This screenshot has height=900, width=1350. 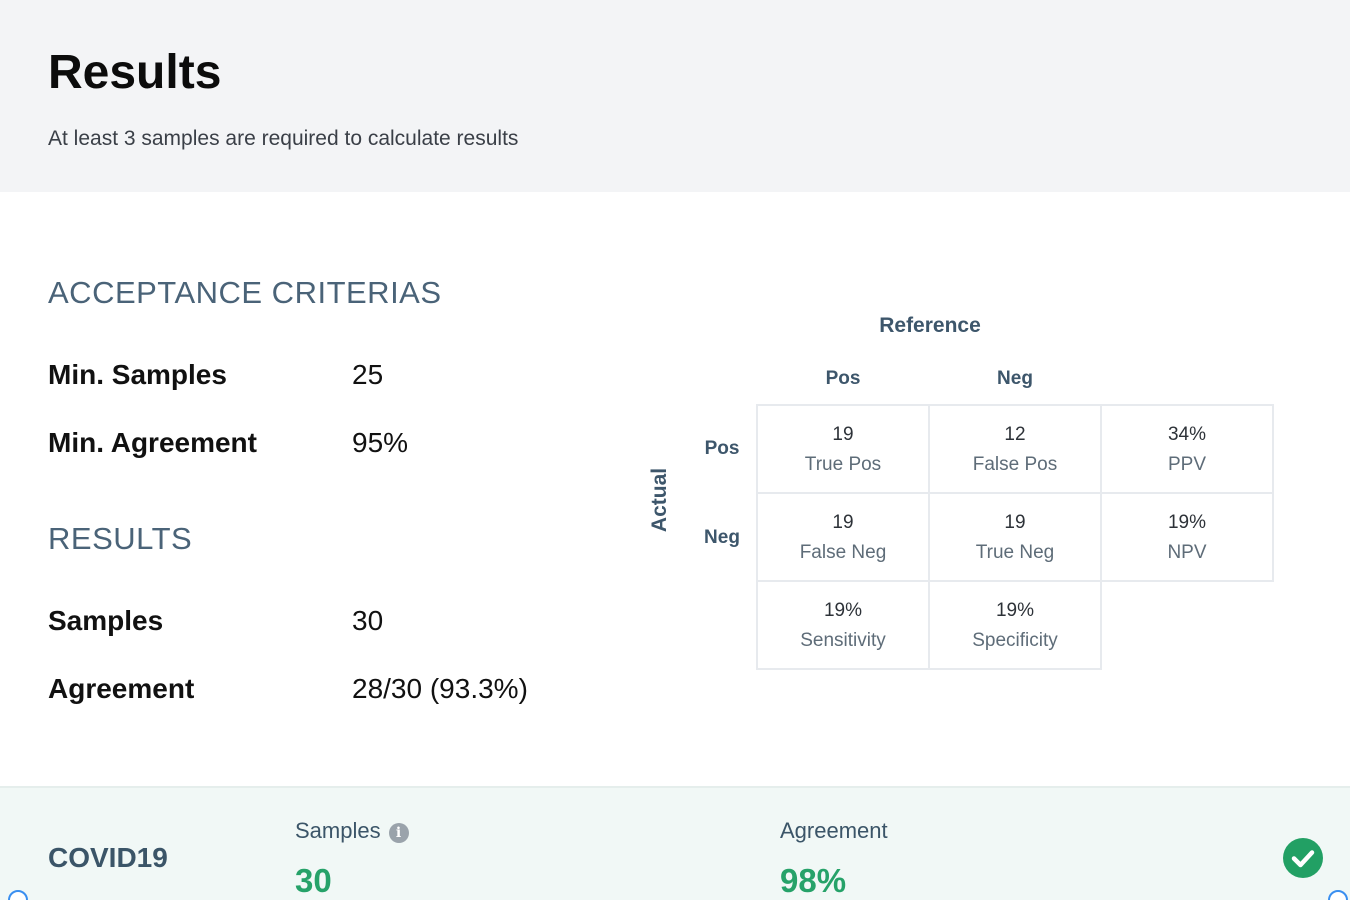 What do you see at coordinates (135, 72) in the screenshot?
I see `page-title: Results` at bounding box center [135, 72].